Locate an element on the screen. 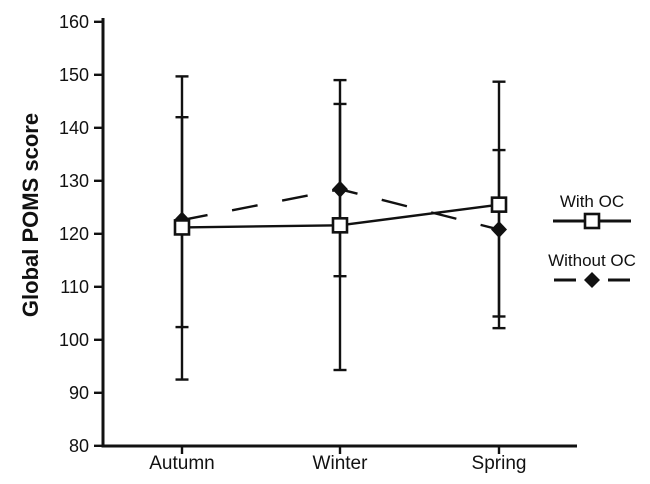 The image size is (650, 484). y-tick-label: 150 is located at coordinates (74, 75).